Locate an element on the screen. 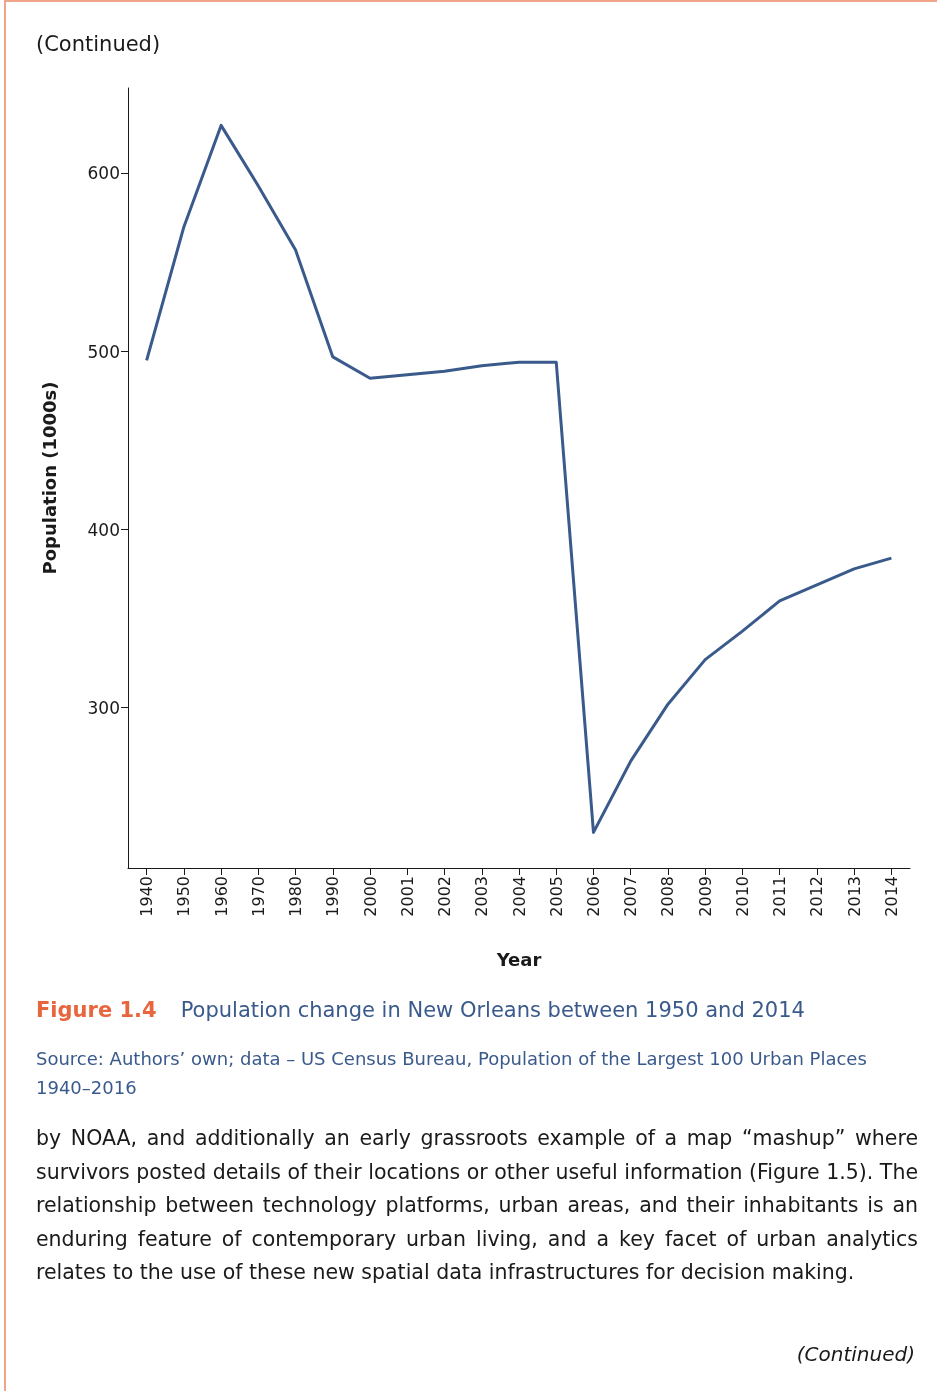 This screenshot has height=1391, width=939. x-tick-label: 1980 is located at coordinates (296, 896).